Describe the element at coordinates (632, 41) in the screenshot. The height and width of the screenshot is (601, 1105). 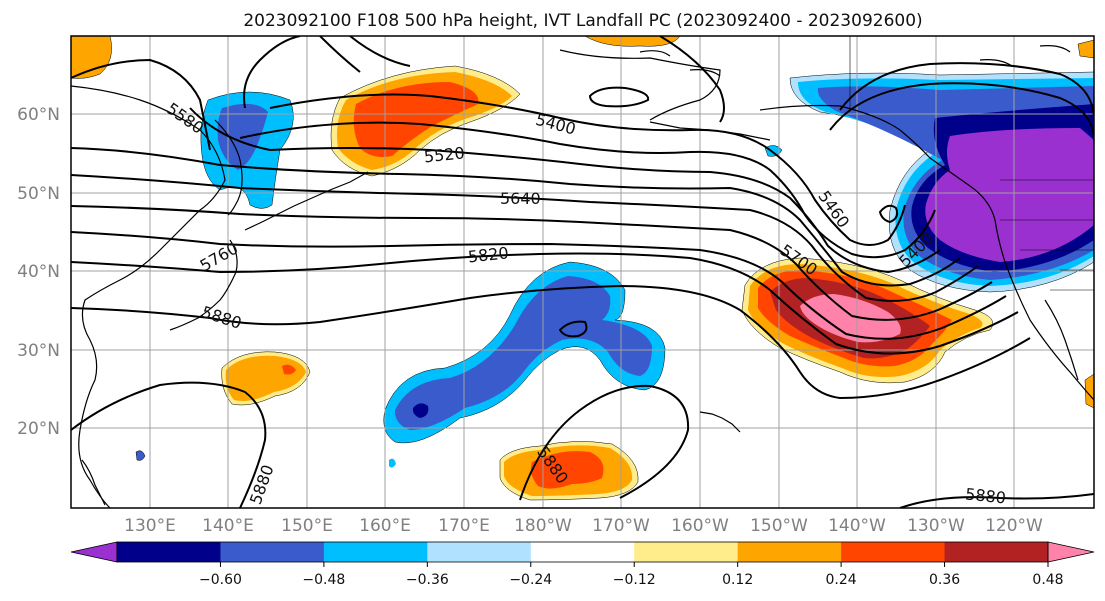
I see `shade-orange-top` at that location.